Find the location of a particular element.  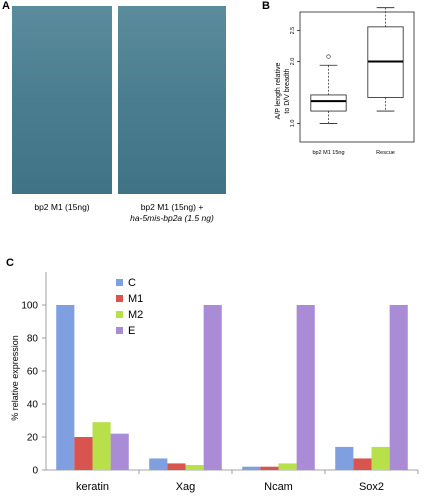

bar-chart-ytick-label: 20 is located at coordinates (33, 438).